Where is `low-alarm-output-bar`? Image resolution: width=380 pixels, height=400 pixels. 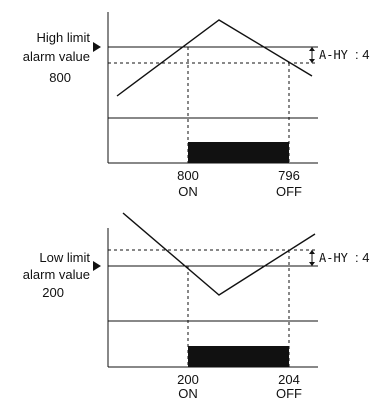
low-alarm-output-bar is located at coordinates (238, 356).